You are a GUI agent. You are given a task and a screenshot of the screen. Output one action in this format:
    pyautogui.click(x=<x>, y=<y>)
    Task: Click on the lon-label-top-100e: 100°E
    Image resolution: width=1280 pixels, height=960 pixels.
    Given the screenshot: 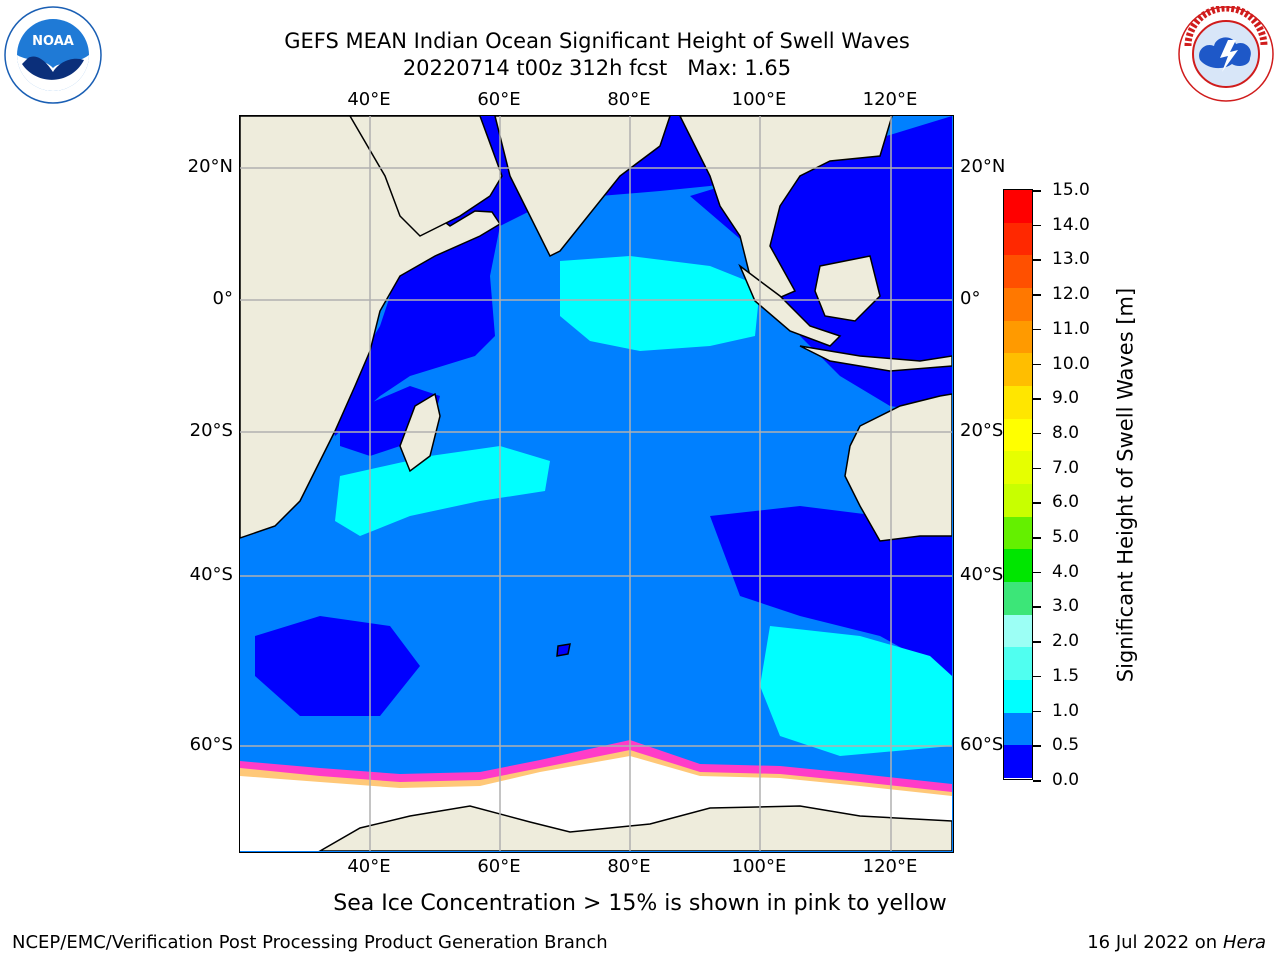 What is the action you would take?
    pyautogui.click(x=759, y=99)
    